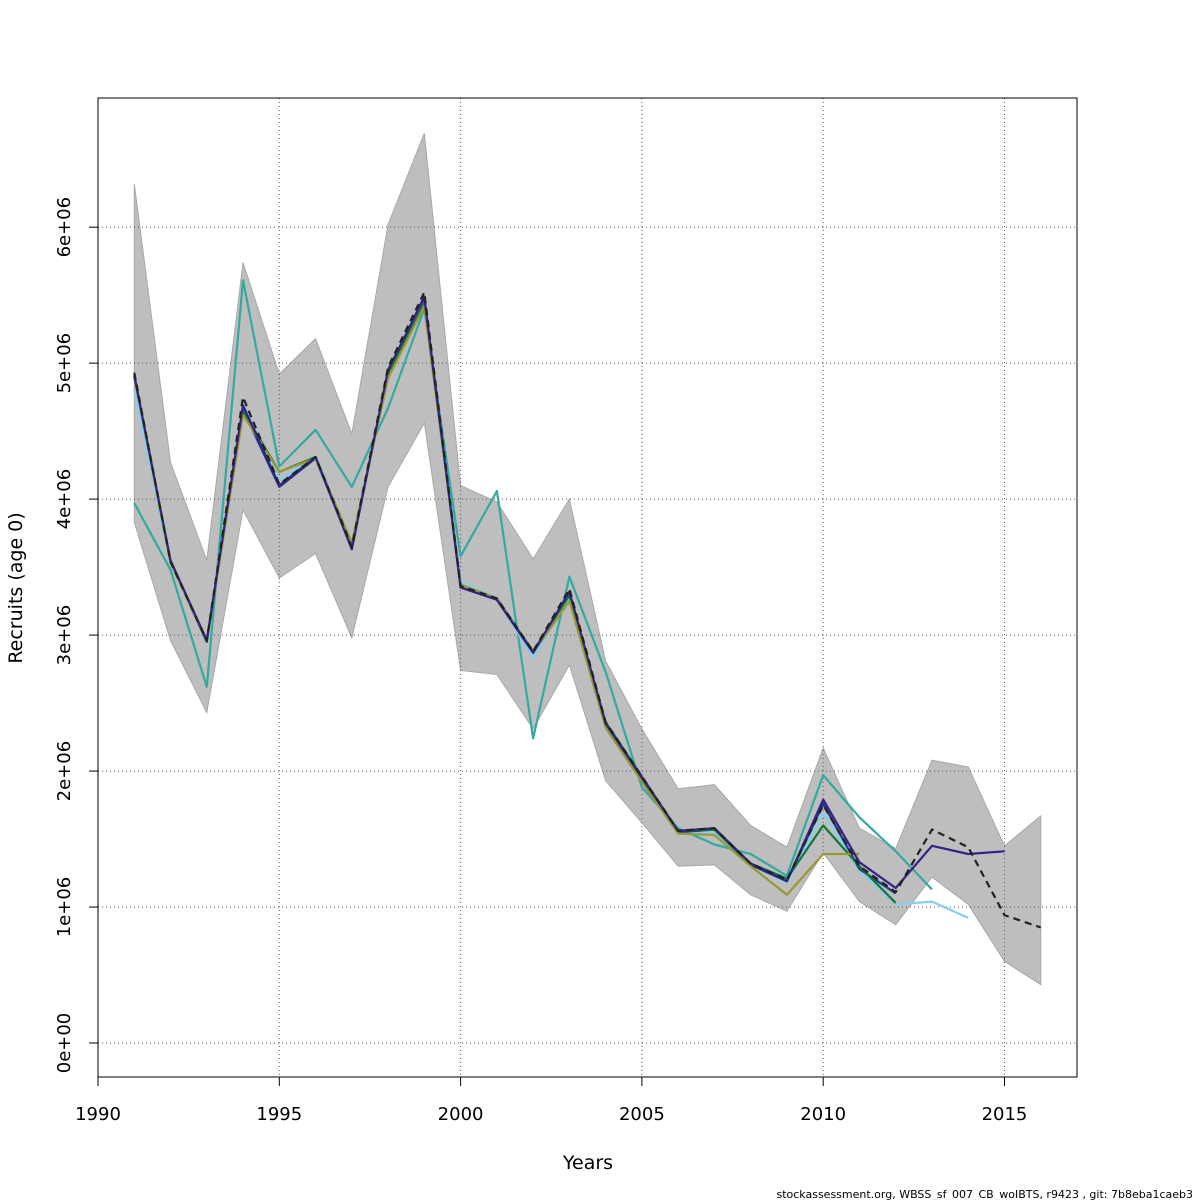  I want to click on y-tick-label: 2e+06, so click(64, 771).